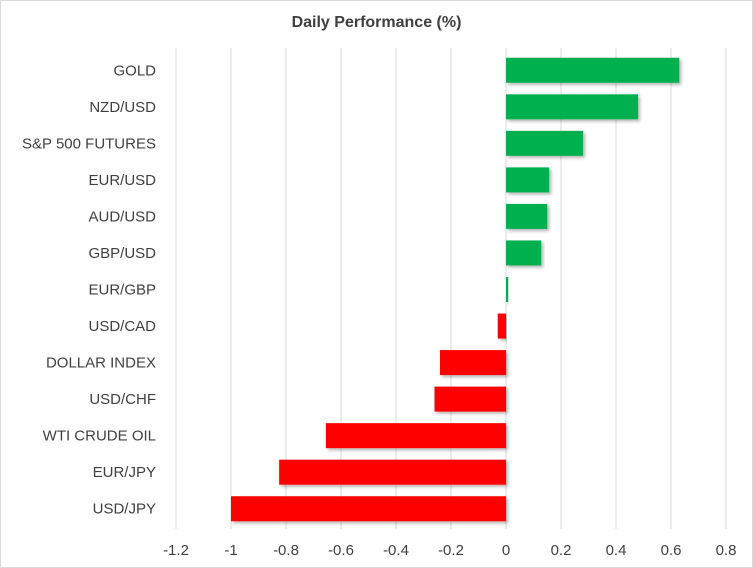  I want to click on category-label: DOLLAR INDEX, so click(101, 363).